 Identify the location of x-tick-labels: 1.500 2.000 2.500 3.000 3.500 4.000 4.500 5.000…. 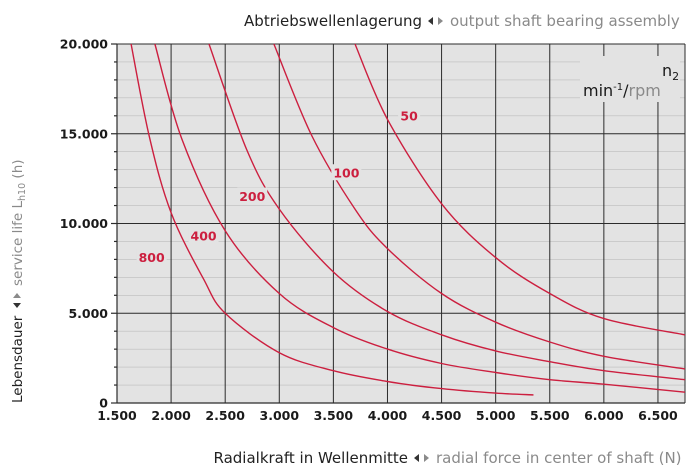
(387, 415).